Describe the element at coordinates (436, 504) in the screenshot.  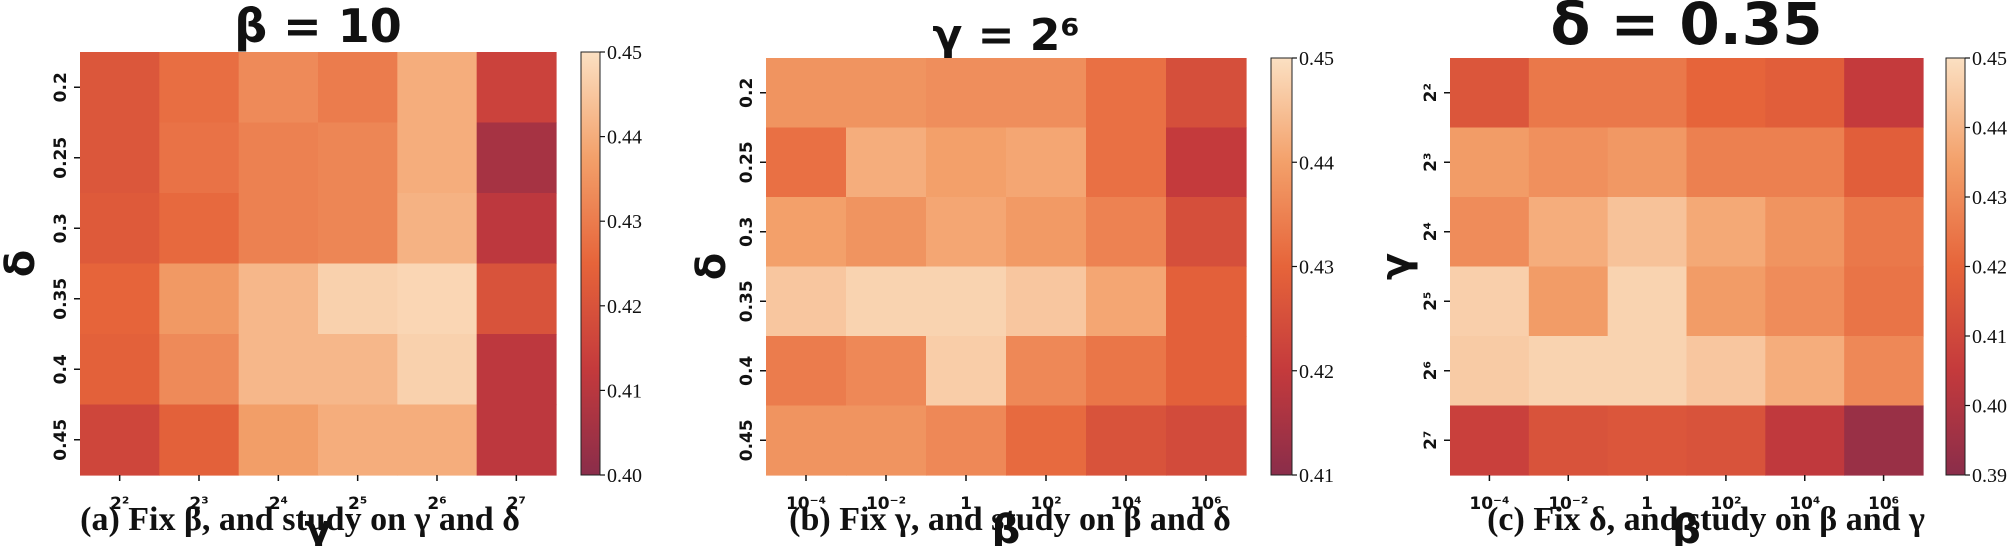
I see `x-tick-label: 2⁶` at that location.